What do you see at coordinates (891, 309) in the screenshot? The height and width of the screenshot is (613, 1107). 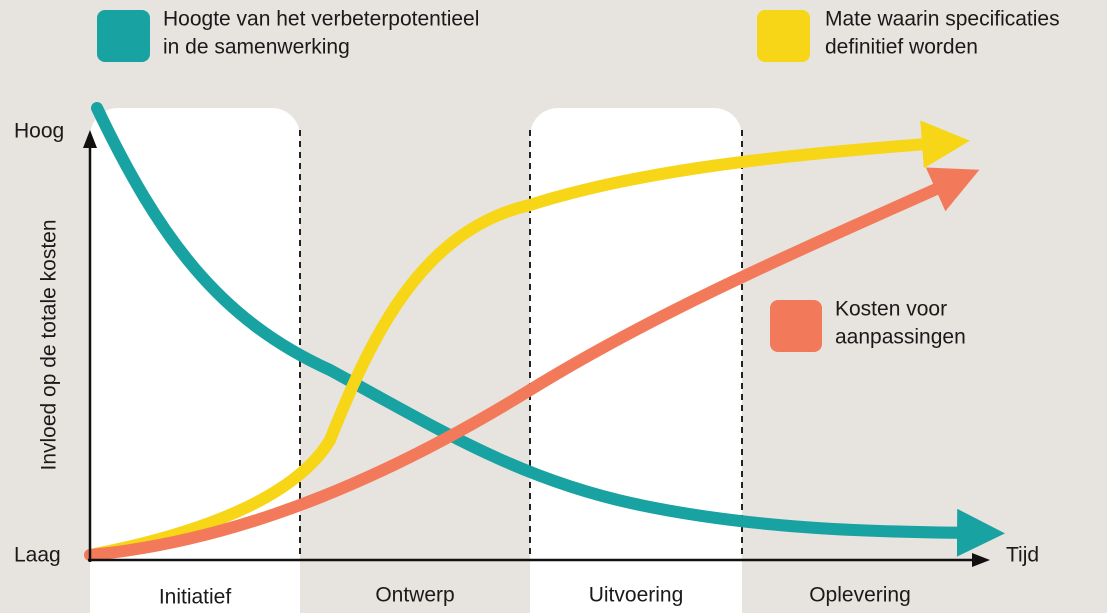 I see `legend-text: Kosten voor` at bounding box center [891, 309].